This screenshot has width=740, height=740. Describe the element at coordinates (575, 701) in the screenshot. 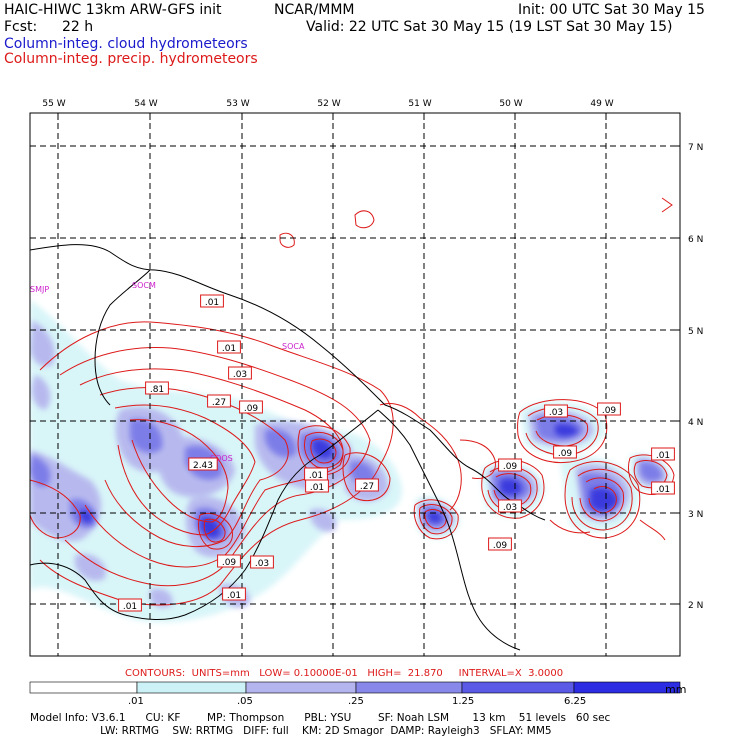

I see `colorbar-label: 6.25` at that location.